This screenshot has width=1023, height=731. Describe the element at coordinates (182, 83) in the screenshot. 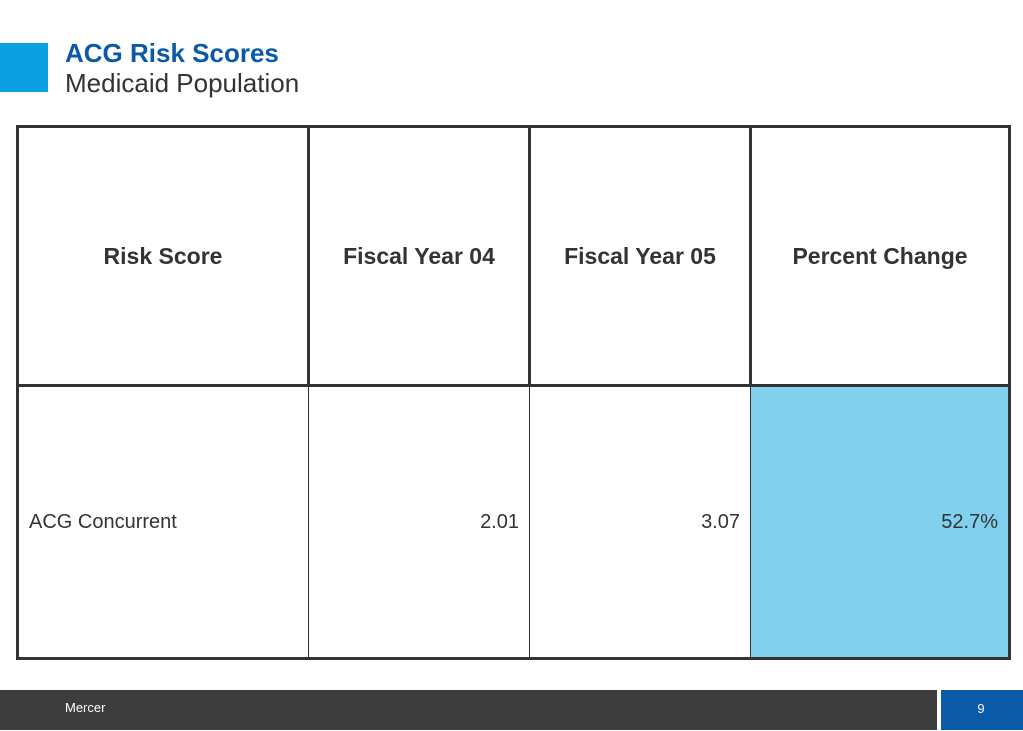

I see `slide-subtitle: Medicaid Population` at that location.